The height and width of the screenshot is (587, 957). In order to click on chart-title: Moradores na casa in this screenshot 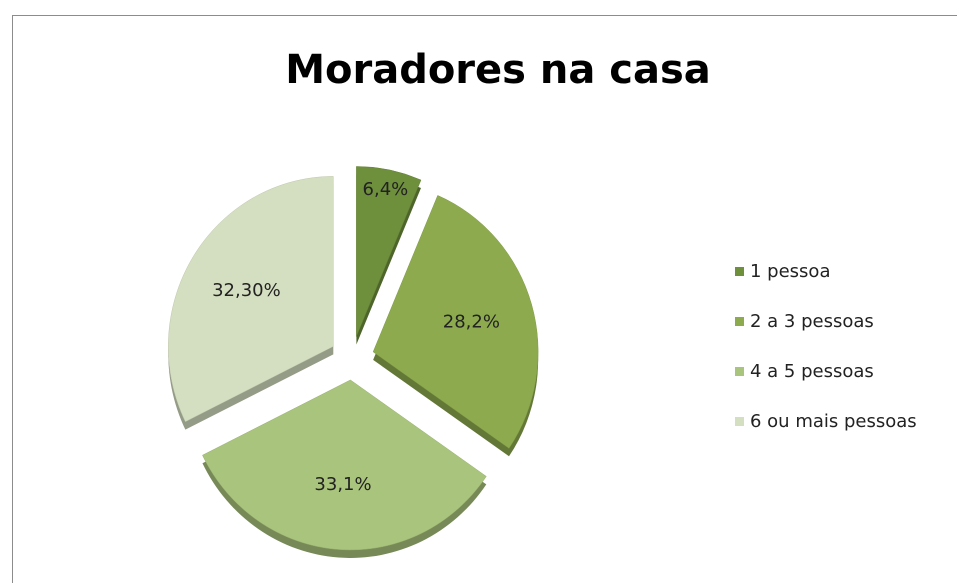, I will do `click(498, 70)`.